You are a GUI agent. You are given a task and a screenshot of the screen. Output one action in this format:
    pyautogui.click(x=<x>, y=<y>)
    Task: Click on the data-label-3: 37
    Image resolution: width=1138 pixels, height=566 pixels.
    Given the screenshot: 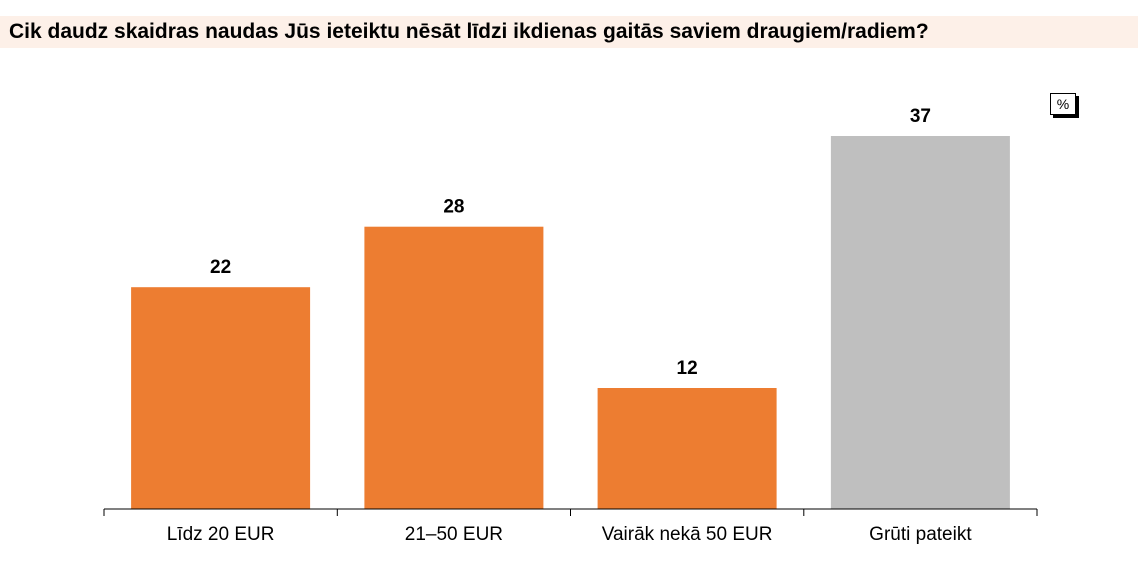 What is the action you would take?
    pyautogui.click(x=920, y=116)
    